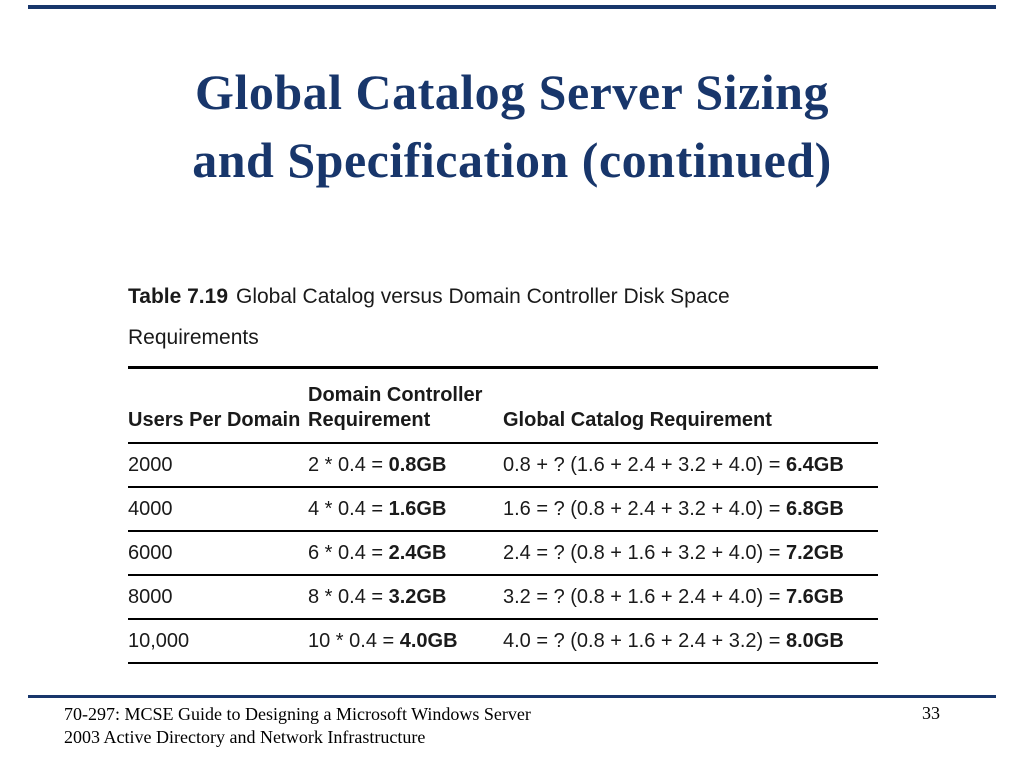 This screenshot has width=1024, height=768. I want to click on top-border-line, so click(512, 7).